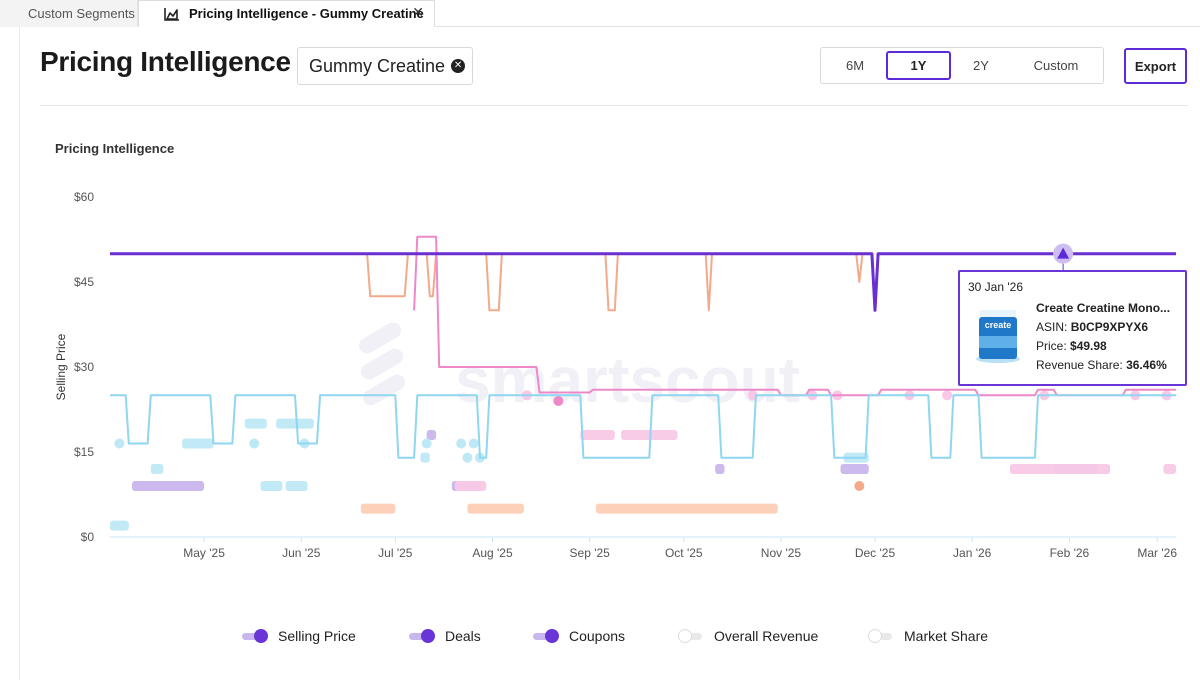  I want to click on tooltip-asin: ASIN: B0CP9XPYX6, so click(1092, 327).